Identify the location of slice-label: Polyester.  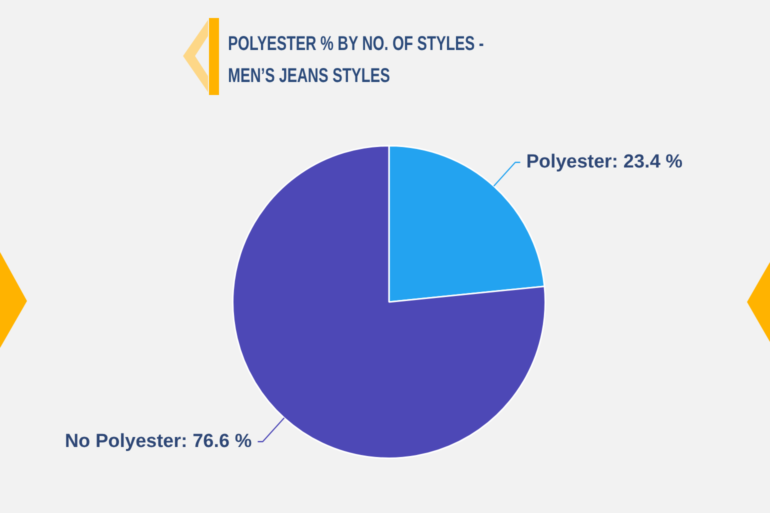
(569, 162).